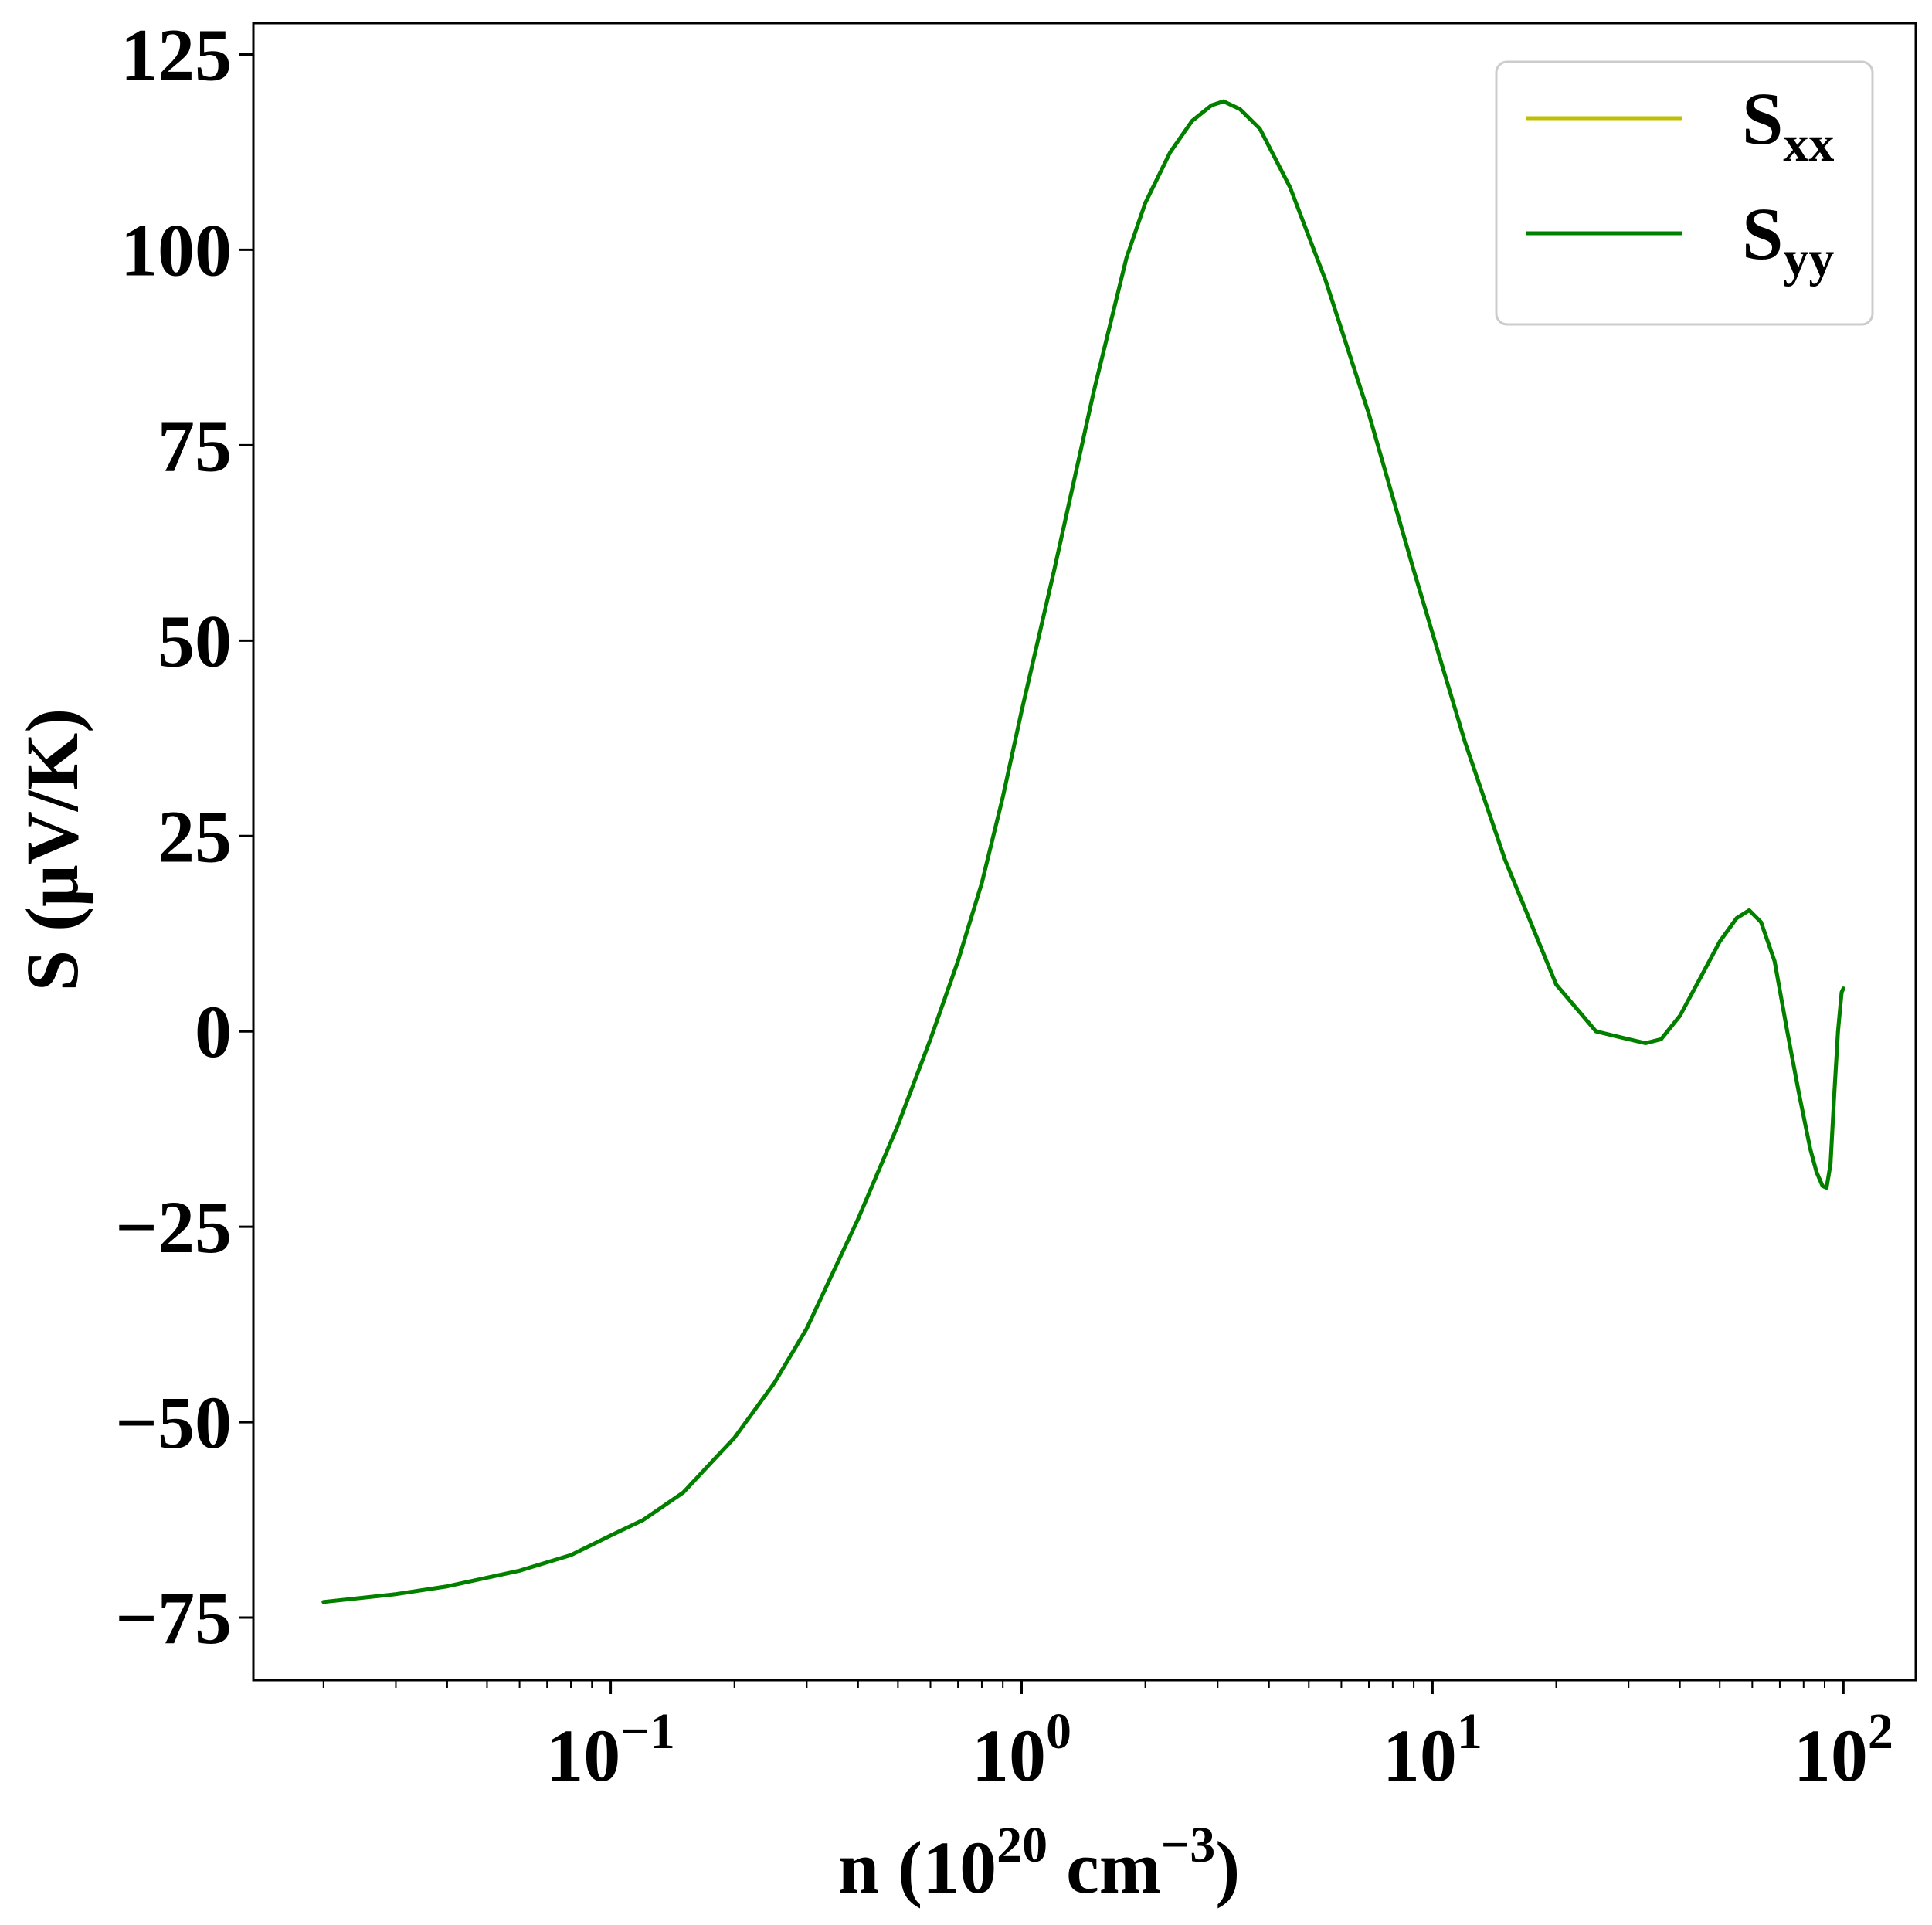  I want to click on y-axis: 125 100 75 50 25 0 −25 −50 −75, so click(184, 836).